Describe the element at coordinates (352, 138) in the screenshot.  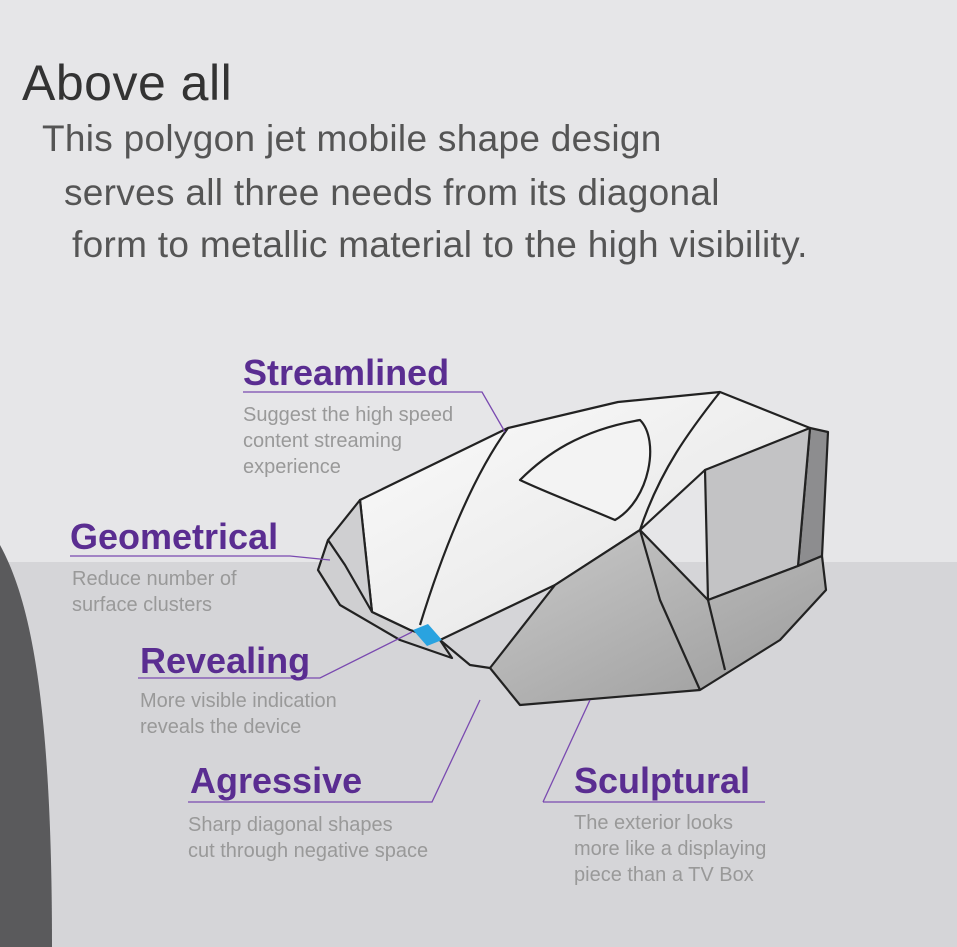
I see `intro-line-1: This polygon jet mobile shape design` at that location.